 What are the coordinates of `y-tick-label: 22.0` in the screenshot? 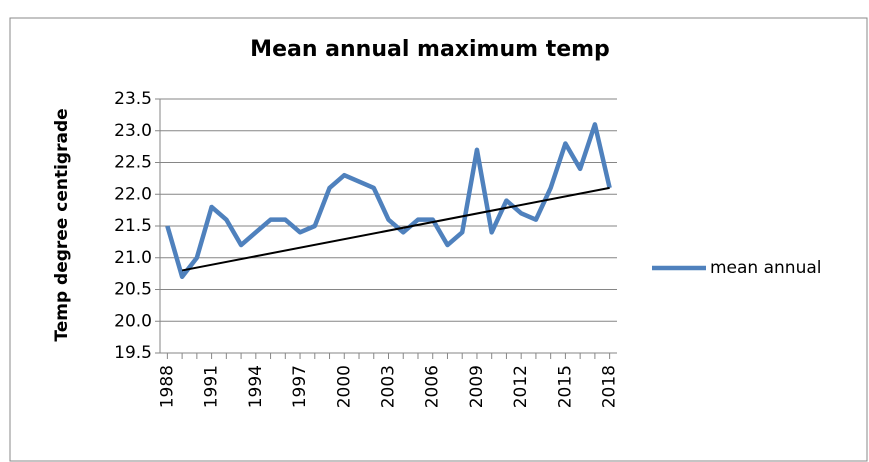 It's located at (133, 194).